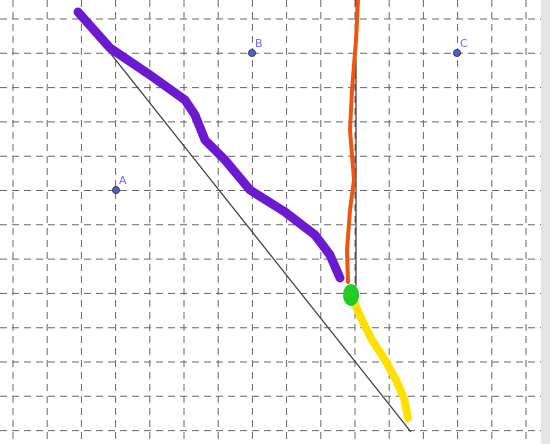  Describe the element at coordinates (259, 43) in the screenshot. I see `point-label: B` at that location.